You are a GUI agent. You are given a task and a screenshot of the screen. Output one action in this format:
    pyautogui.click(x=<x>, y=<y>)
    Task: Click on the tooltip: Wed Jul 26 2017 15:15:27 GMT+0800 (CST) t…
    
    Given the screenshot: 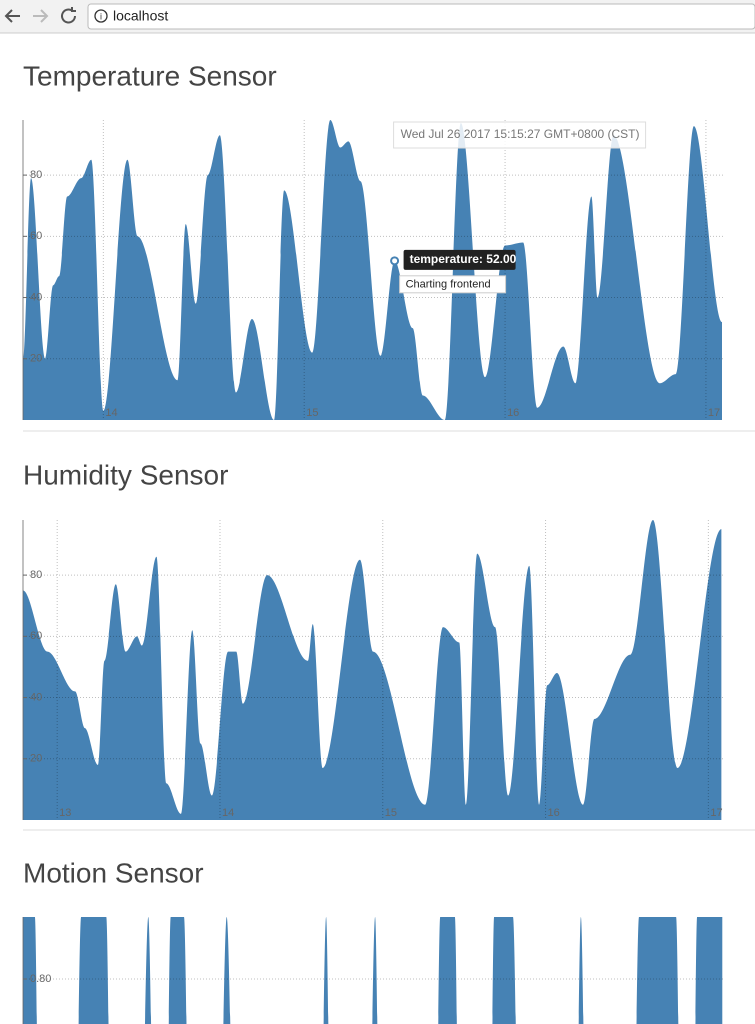 What is the action you would take?
    pyautogui.click(x=518, y=207)
    